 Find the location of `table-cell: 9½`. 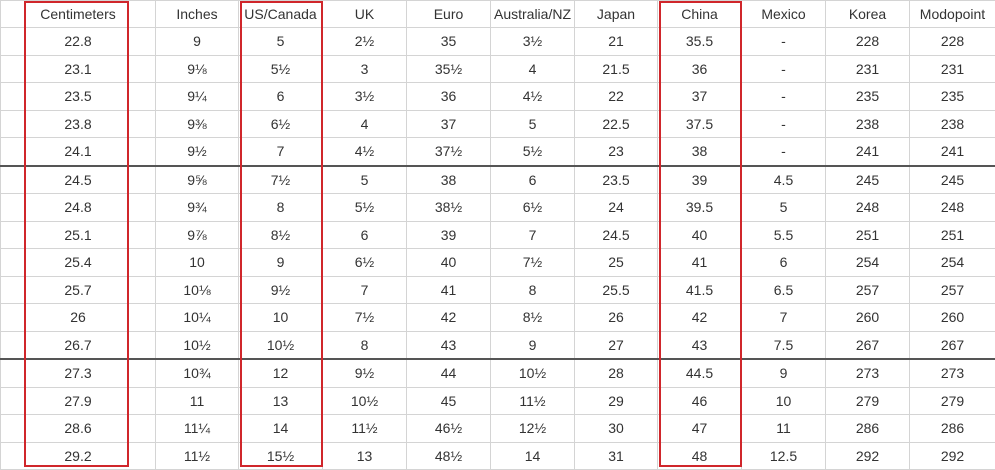

table-cell: 9½ is located at coordinates (365, 373).